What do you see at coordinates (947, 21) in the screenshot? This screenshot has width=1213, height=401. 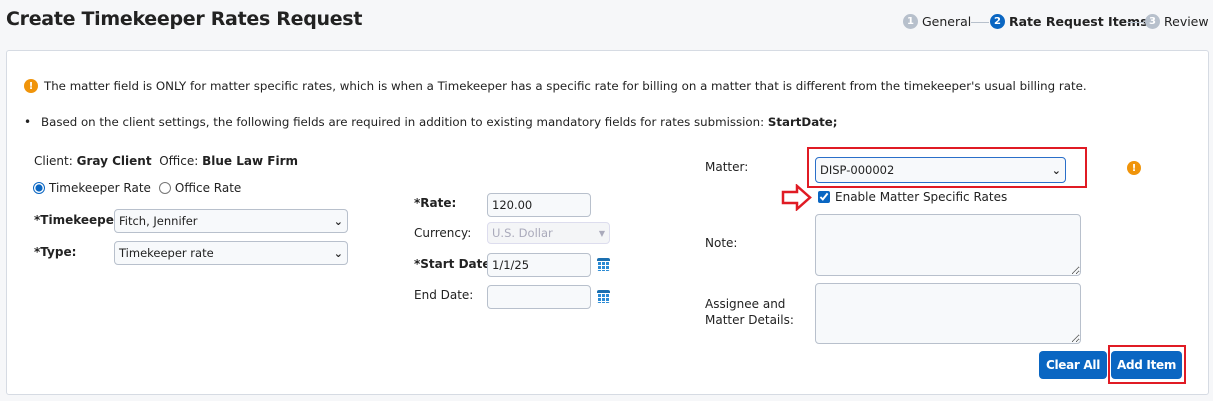 I see `step-label: General` at bounding box center [947, 21].